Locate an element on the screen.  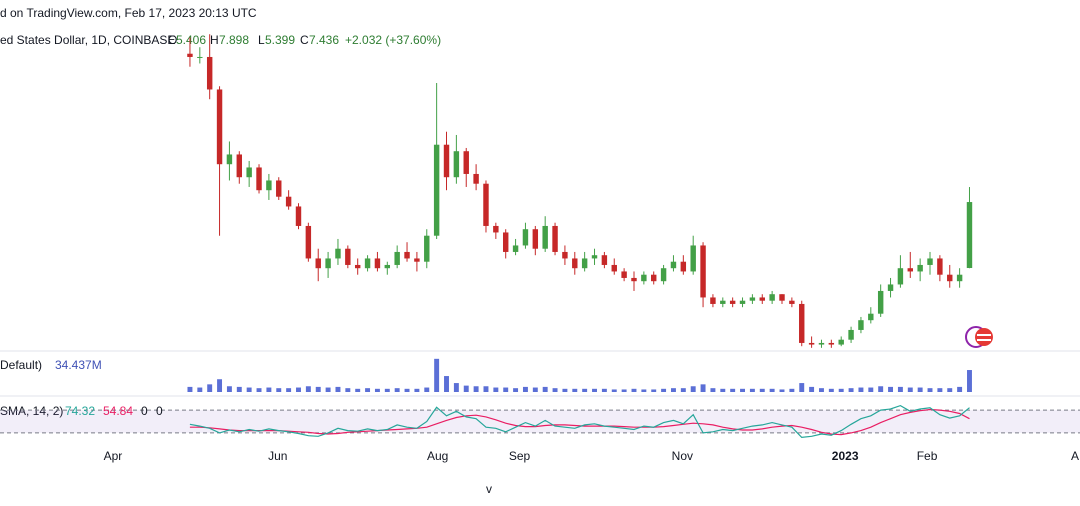
rsi-line is located at coordinates (579, 421).